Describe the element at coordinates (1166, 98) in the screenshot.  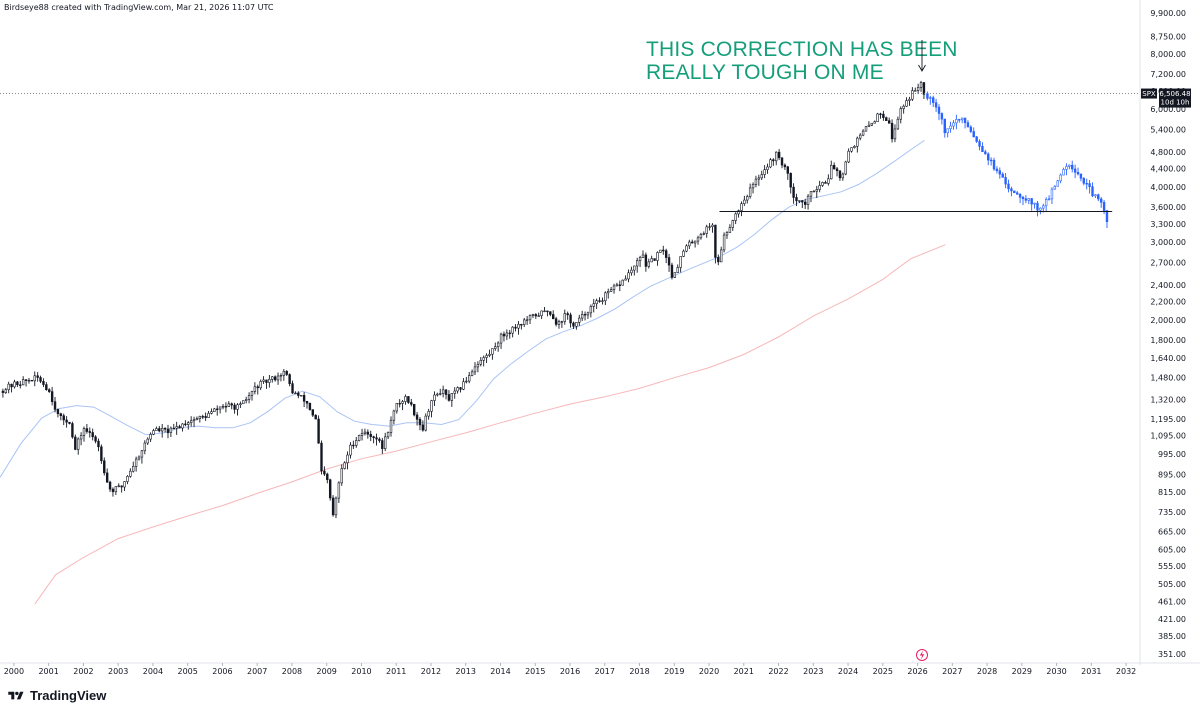
I see `price-tag: SPX 6,506.48 10d 10h` at that location.